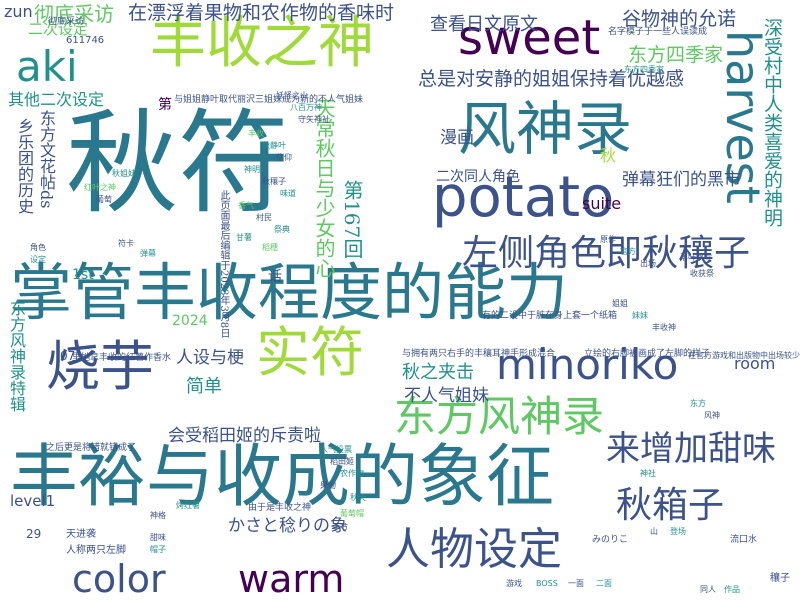  I want to click on word-29: 29, so click(34, 534).